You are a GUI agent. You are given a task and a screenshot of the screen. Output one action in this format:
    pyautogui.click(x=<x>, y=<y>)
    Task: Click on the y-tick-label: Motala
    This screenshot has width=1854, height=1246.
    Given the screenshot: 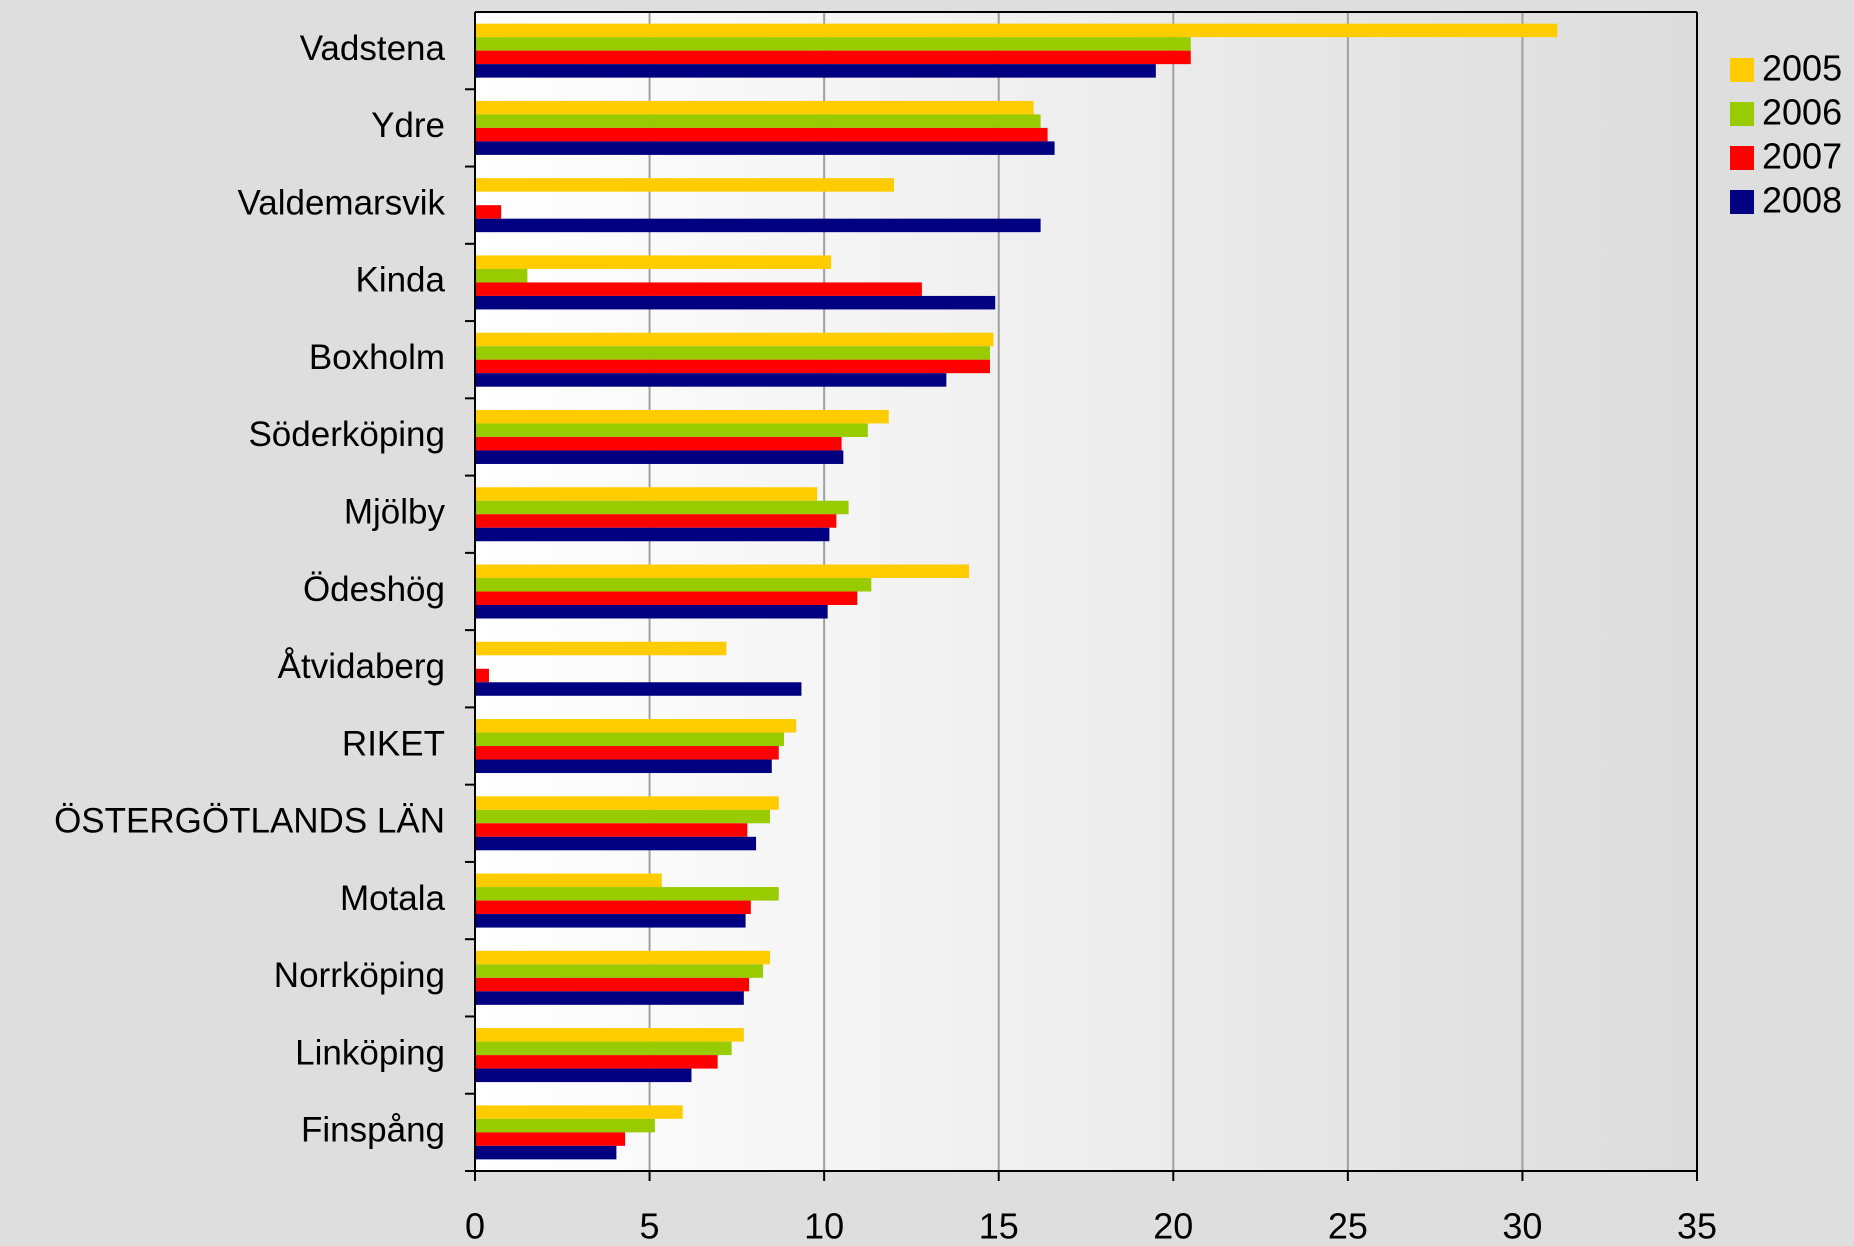 What is the action you would take?
    pyautogui.click(x=393, y=898)
    